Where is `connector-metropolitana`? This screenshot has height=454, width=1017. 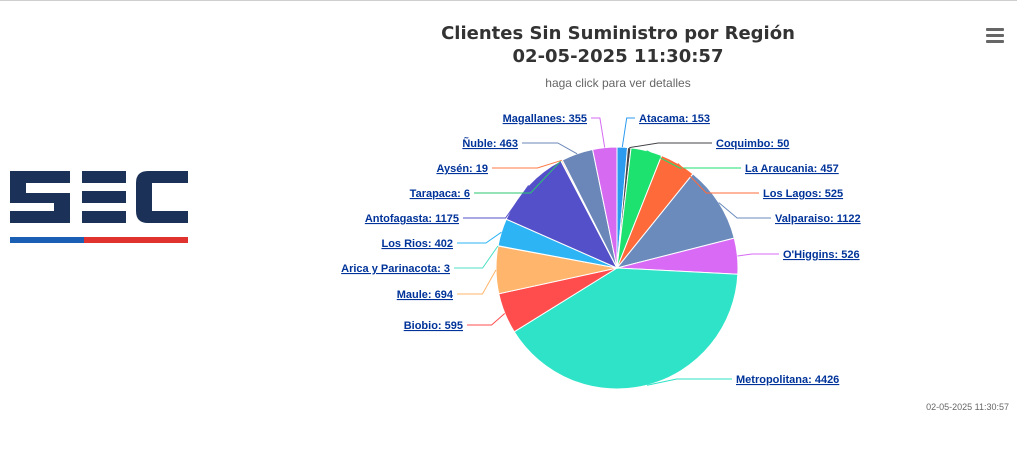
connector-metropolitana is located at coordinates (689, 382).